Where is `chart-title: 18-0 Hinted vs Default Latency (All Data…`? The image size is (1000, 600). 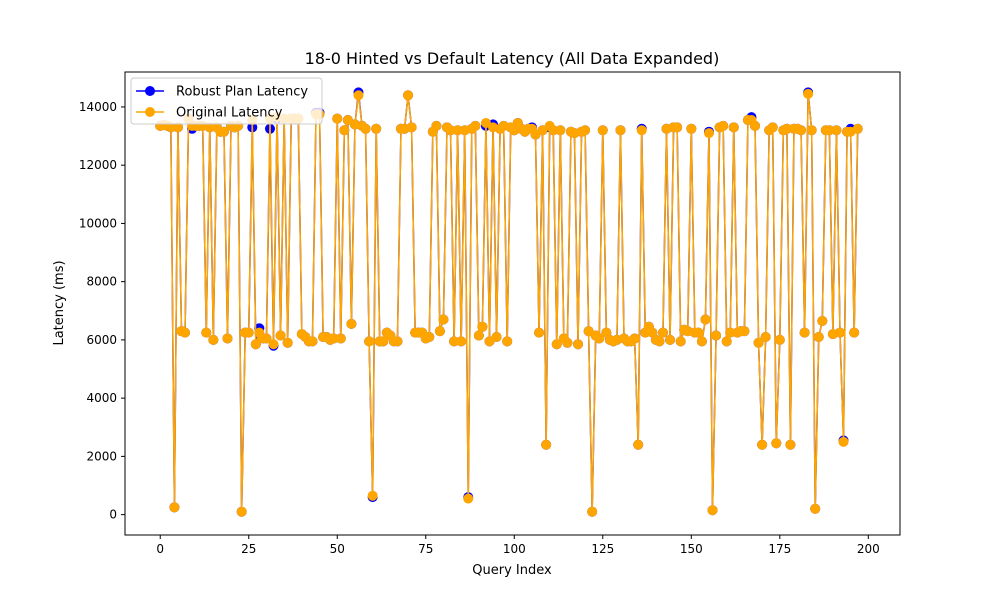 chart-title: 18-0 Hinted vs Default Latency (All Data… is located at coordinates (512, 58).